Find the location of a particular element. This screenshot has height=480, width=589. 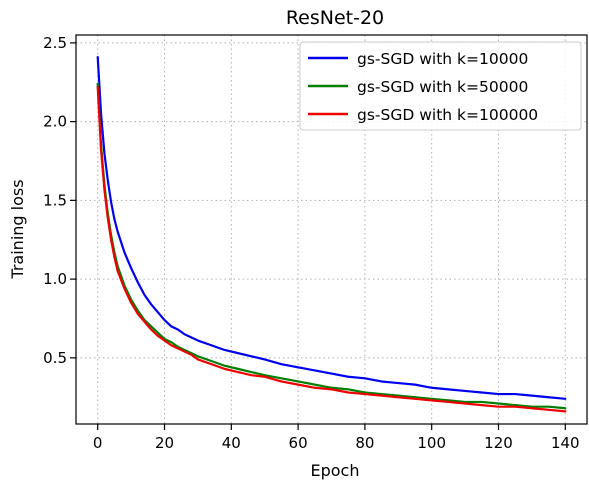

legend-label-3: gs-SGD with k=100000 is located at coordinates (447, 115).